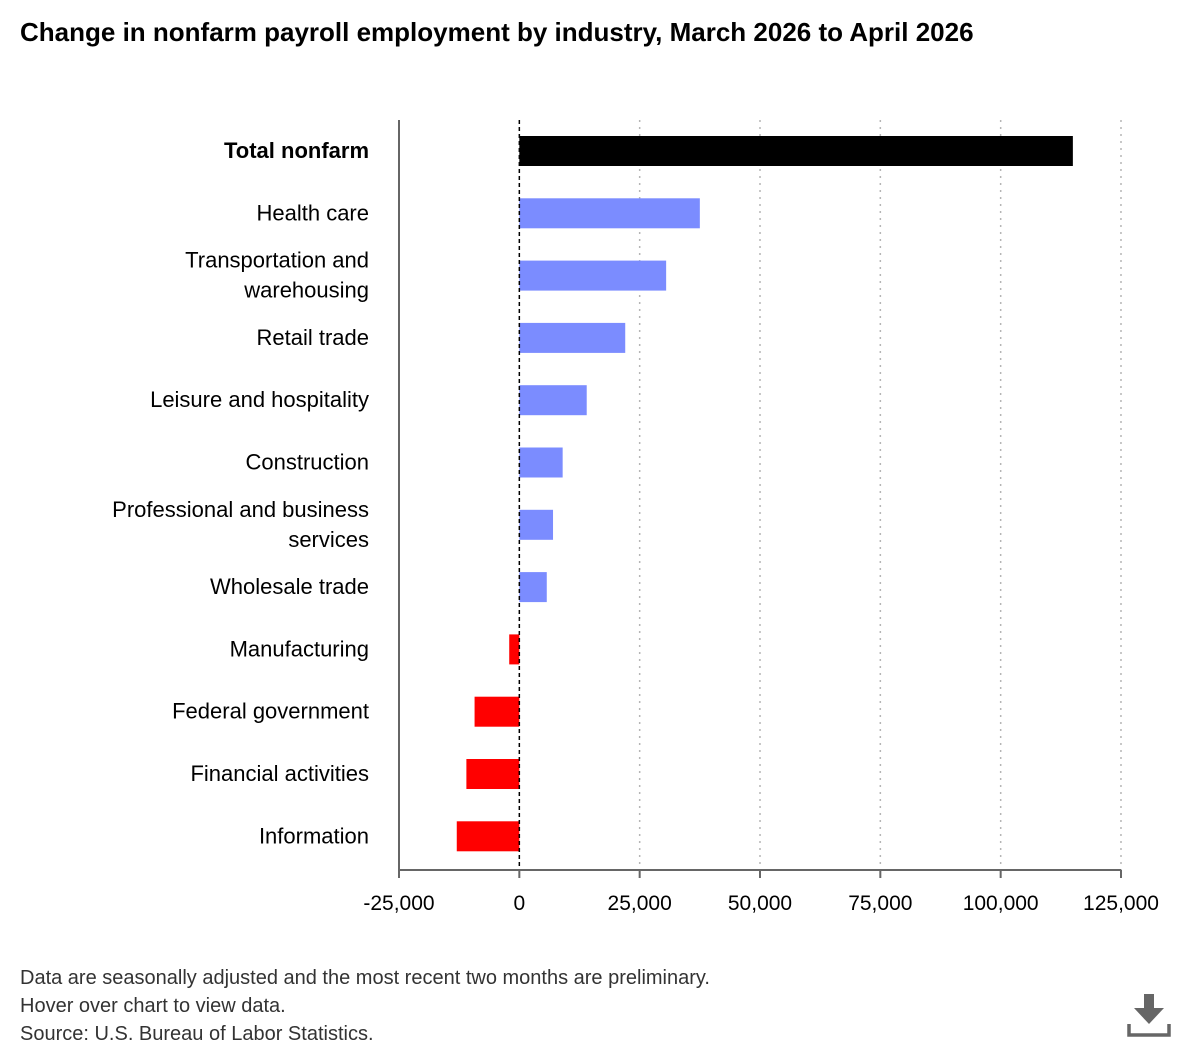 The image size is (1200, 1050). Describe the element at coordinates (197, 1034) in the screenshot. I see `footnote-source: Source: U.S. Bureau of Labor Statistics.` at that location.